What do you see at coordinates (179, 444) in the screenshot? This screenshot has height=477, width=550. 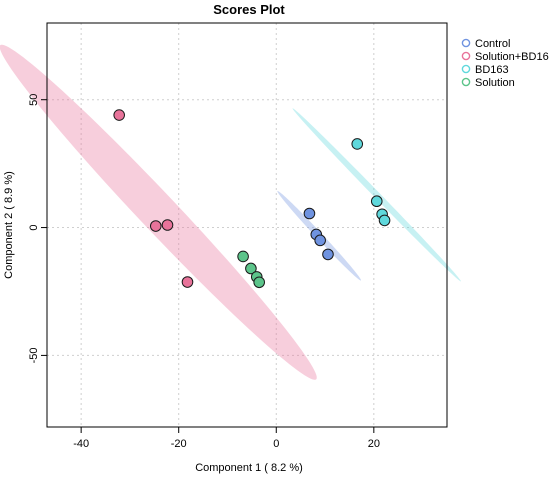 I see `x-tick-label: -20` at bounding box center [179, 444].